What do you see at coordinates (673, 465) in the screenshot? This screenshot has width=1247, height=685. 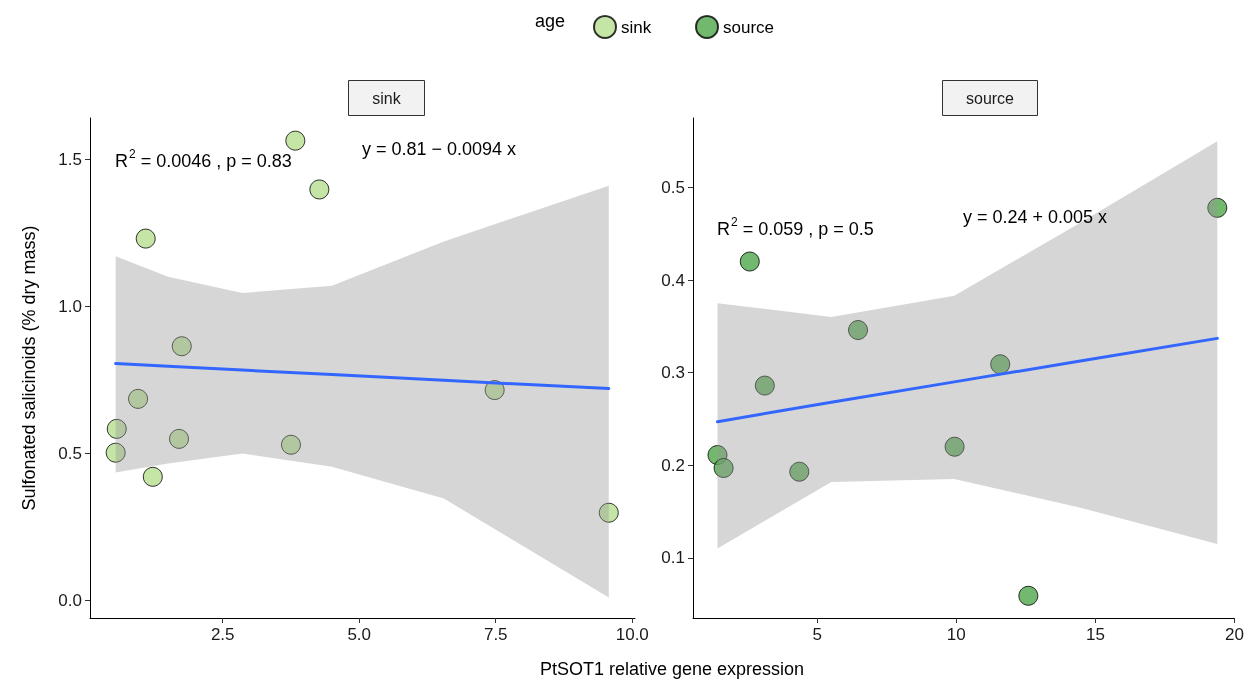 I see `y-tick-label: 0.2` at bounding box center [673, 465].